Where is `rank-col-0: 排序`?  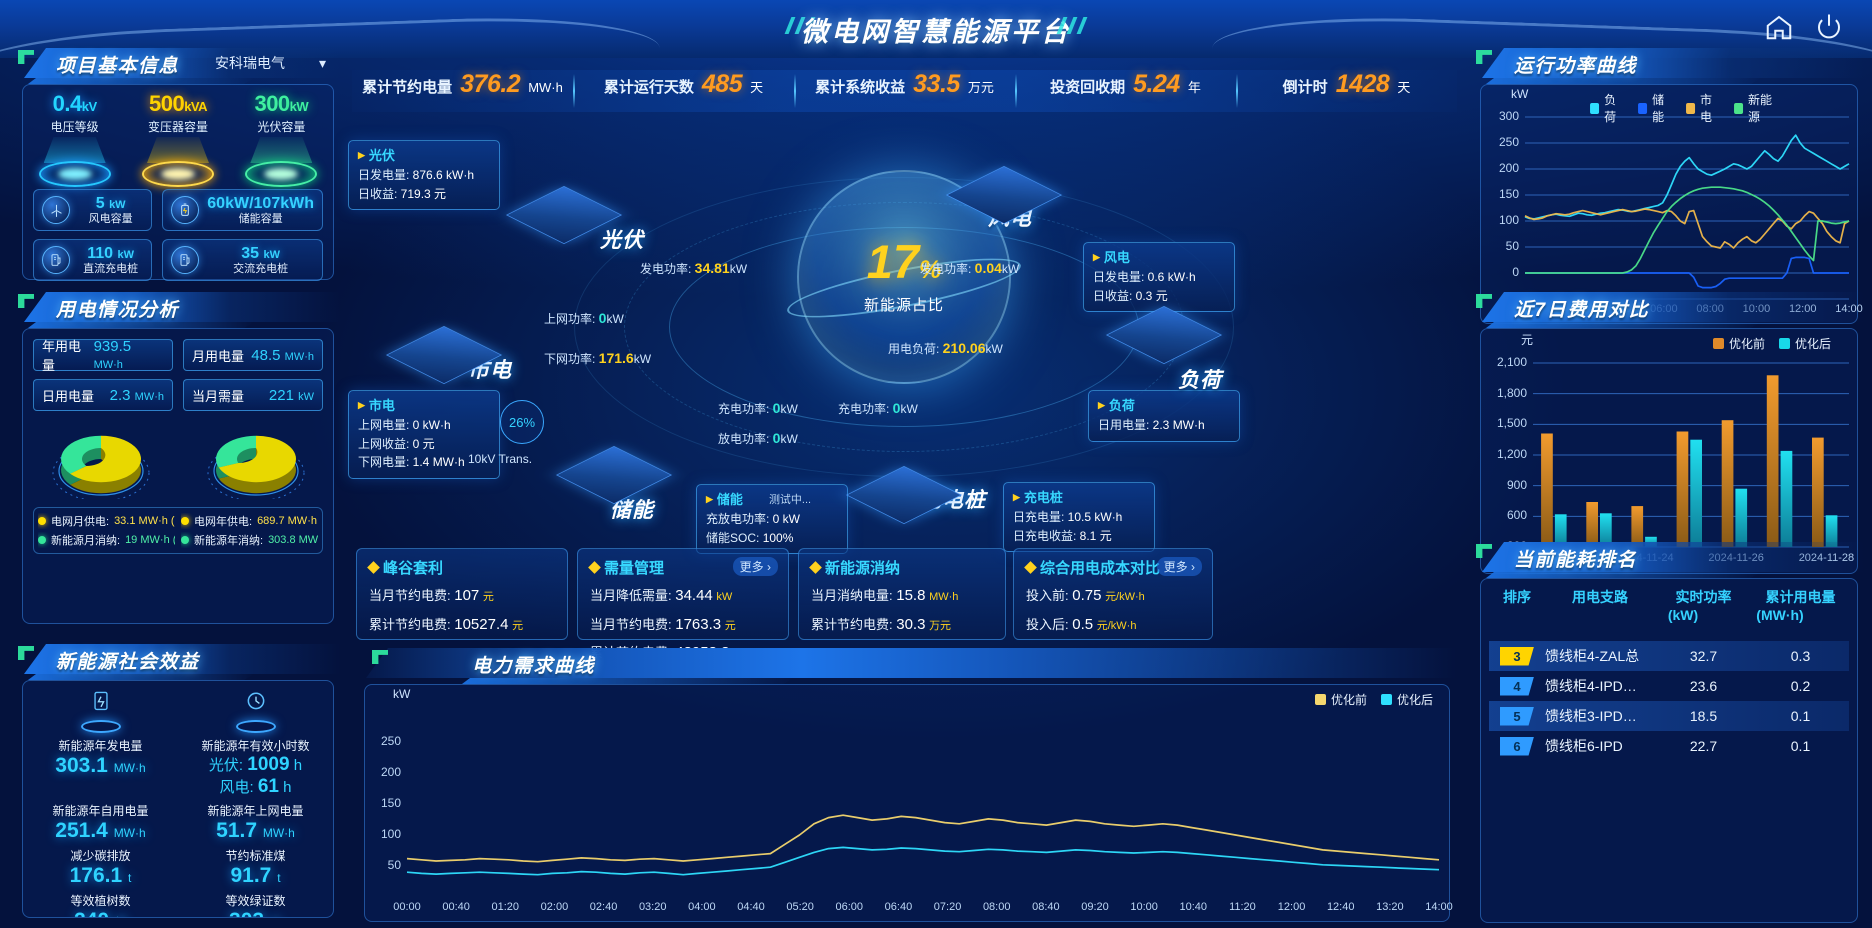
rank-col-0: 排序 is located at coordinates (1517, 597).